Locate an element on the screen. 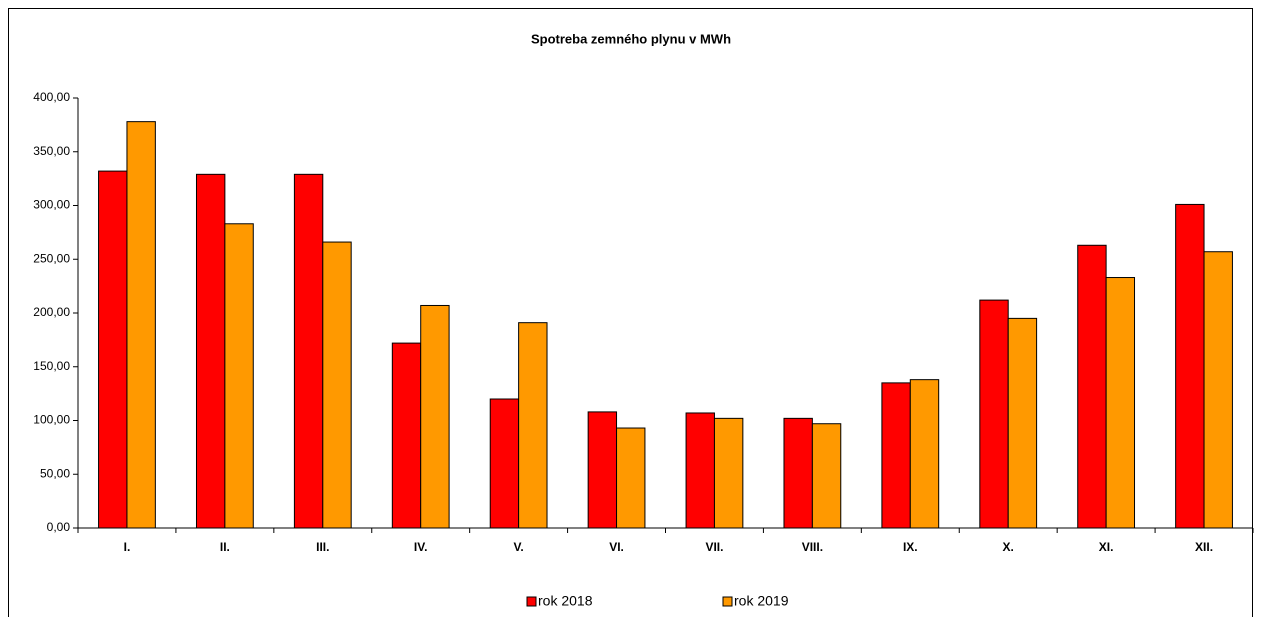 This screenshot has width=1261, height=617. x-tick-label: VIII. is located at coordinates (812, 547).